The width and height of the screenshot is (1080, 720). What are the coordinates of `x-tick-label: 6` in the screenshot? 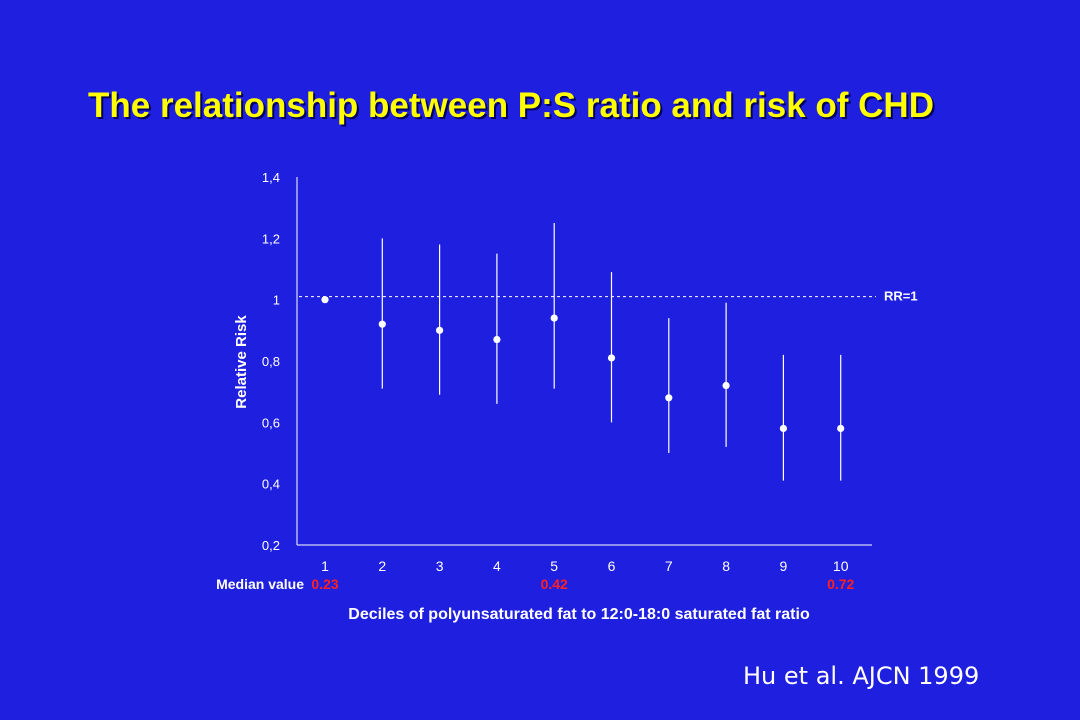 It's located at (612, 566).